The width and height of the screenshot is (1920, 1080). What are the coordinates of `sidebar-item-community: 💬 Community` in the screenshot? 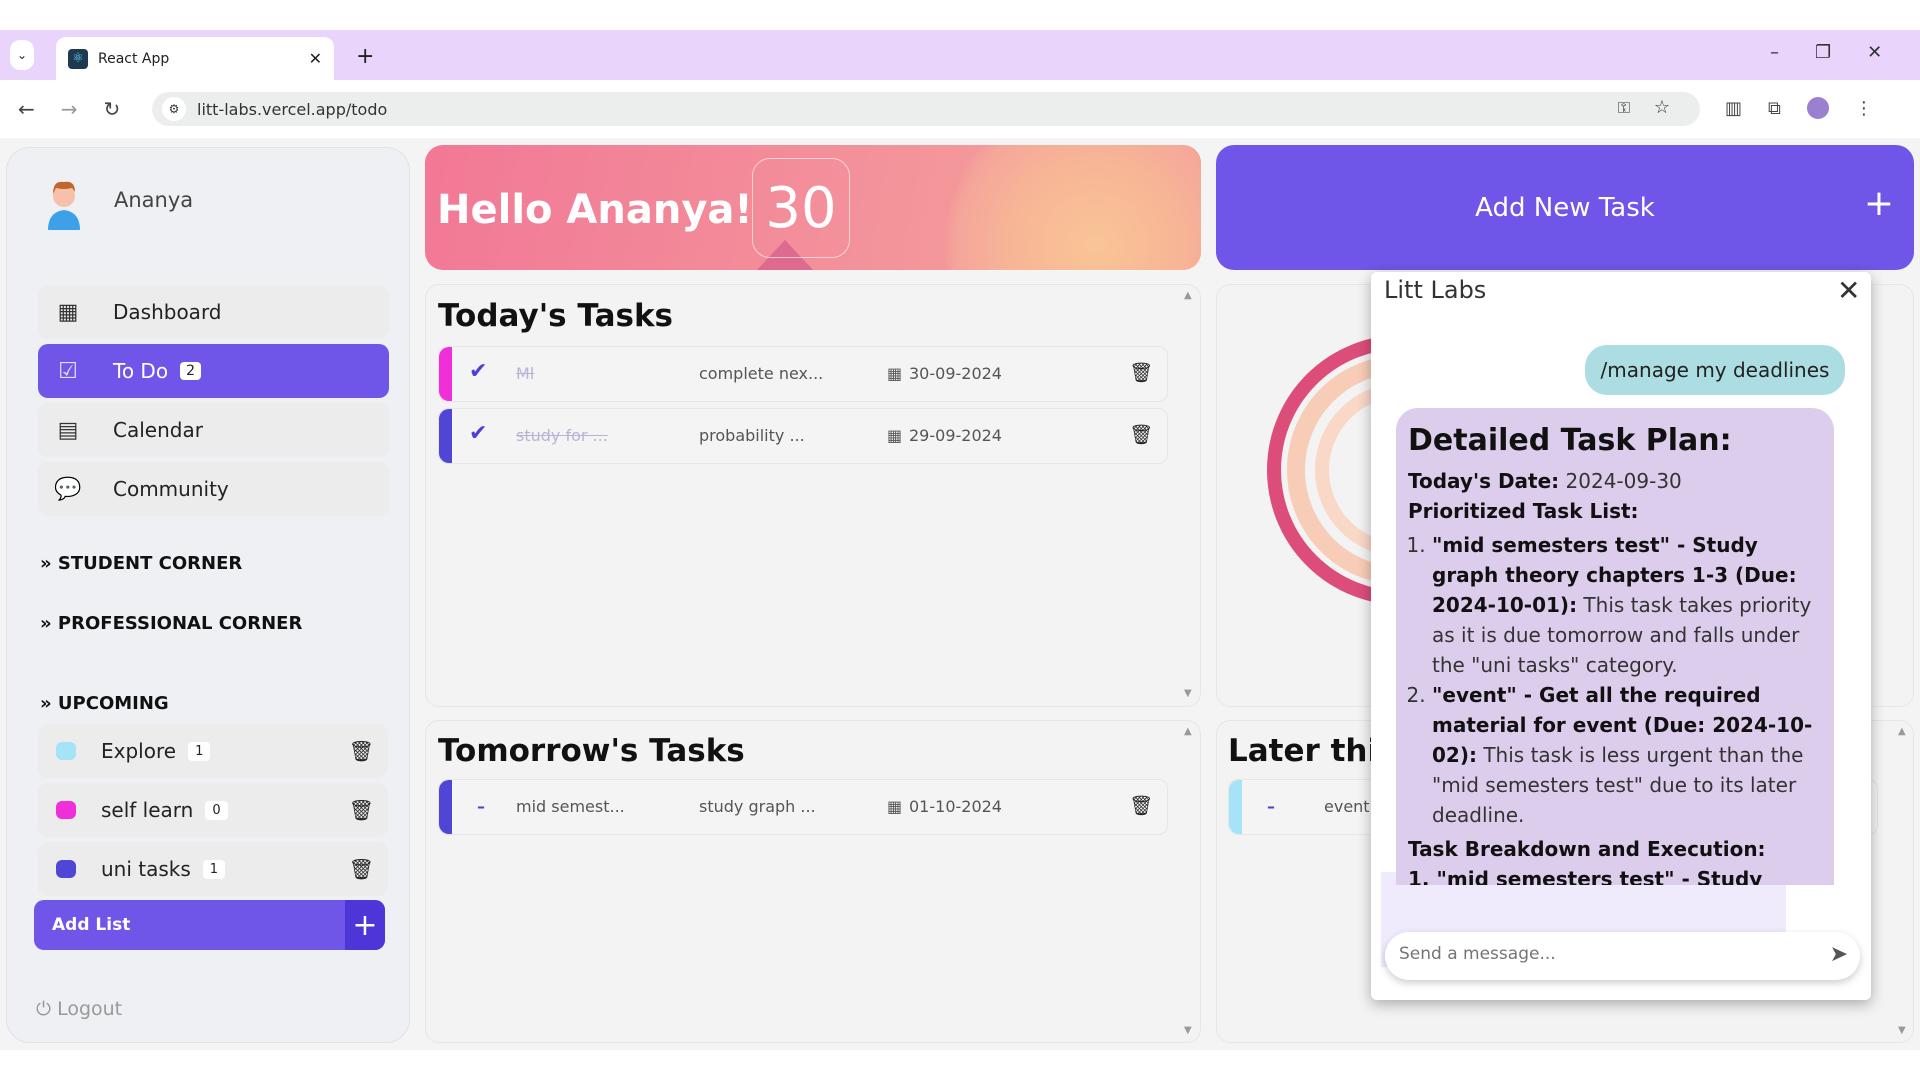 It's located at (213, 489).